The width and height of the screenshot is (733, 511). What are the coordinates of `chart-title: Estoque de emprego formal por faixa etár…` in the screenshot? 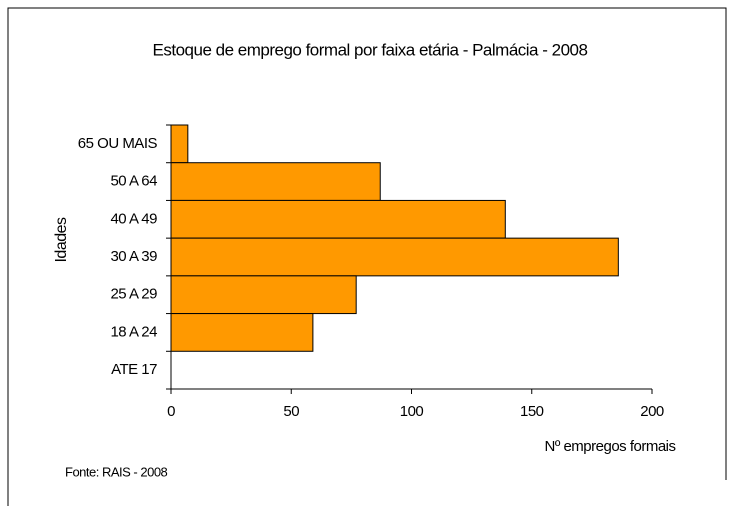 It's located at (370, 49).